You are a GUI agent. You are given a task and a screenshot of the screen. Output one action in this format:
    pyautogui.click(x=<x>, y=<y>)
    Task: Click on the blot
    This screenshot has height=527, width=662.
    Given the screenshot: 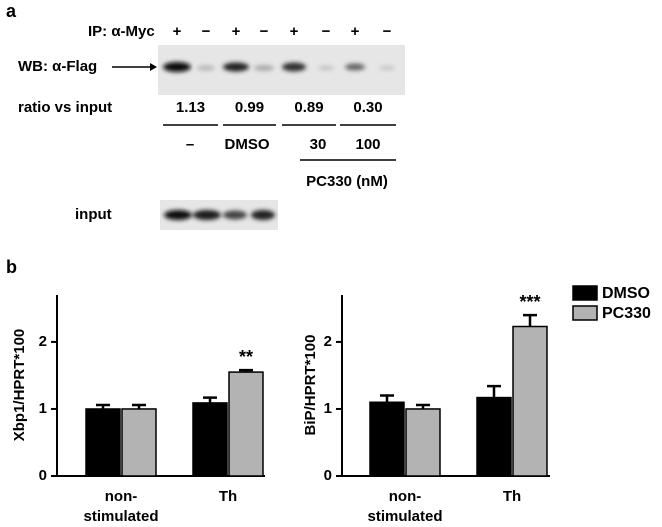 What is the action you would take?
    pyautogui.click(x=281, y=70)
    